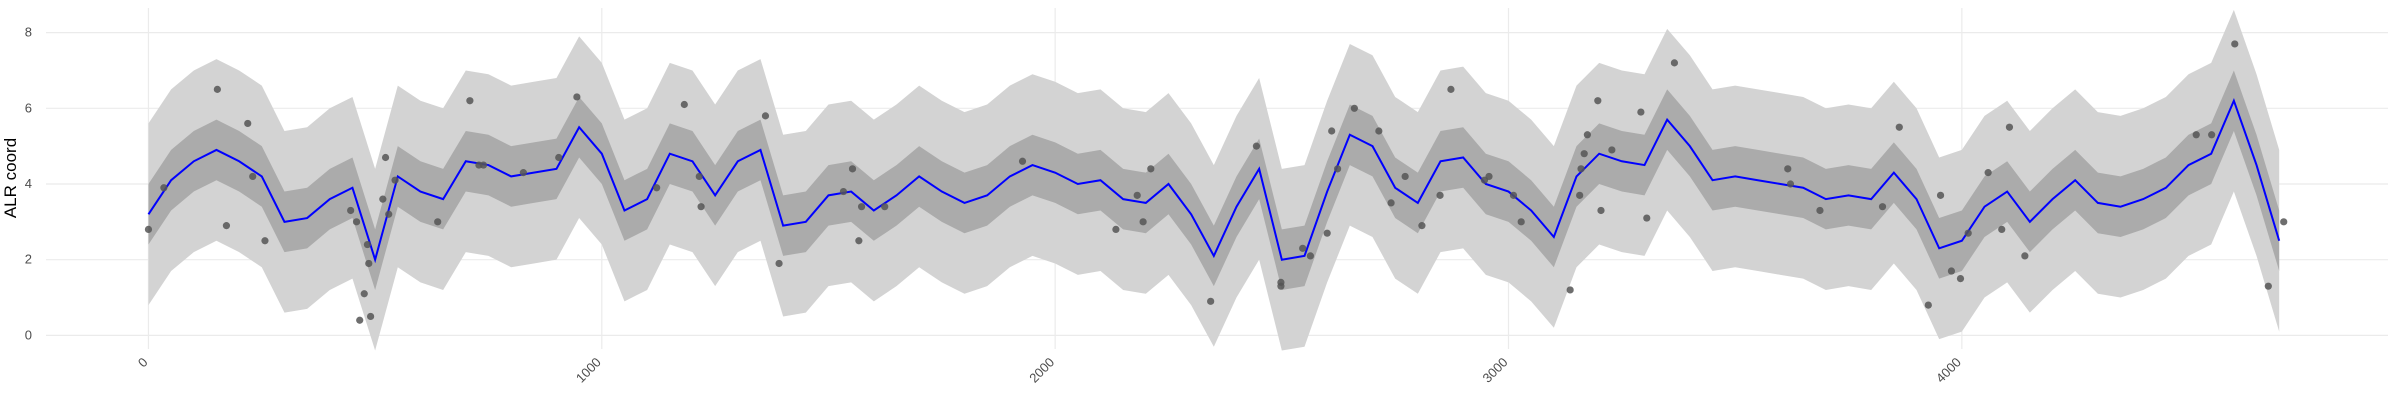 The height and width of the screenshot is (405, 2400). Describe the element at coordinates (28, 334) in the screenshot. I see `y-tick-label: 0` at that location.